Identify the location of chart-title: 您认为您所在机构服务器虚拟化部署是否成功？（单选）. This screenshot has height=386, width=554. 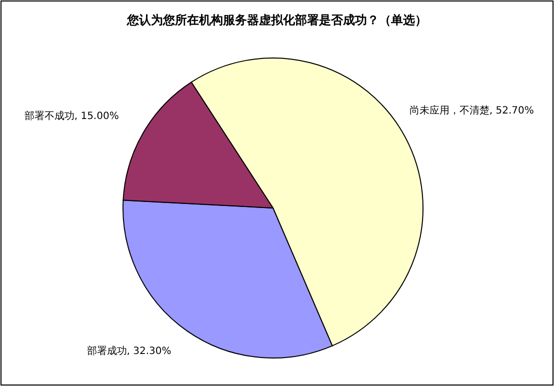
(276, 20).